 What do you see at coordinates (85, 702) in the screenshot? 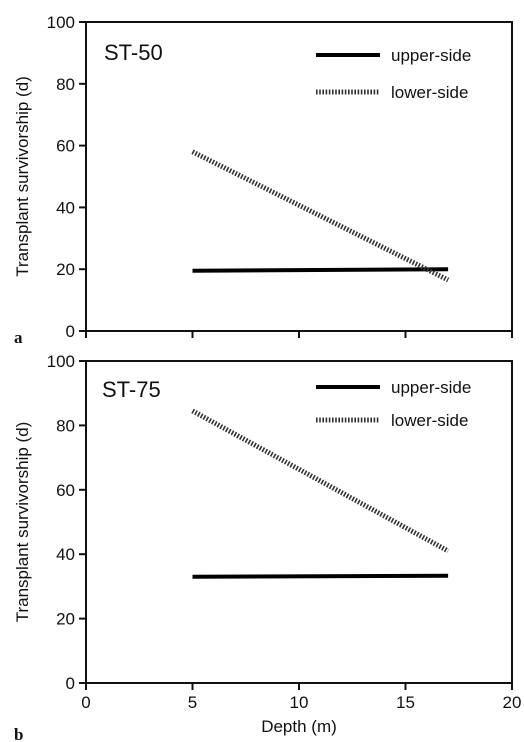
I see `x-tick-label: 0` at bounding box center [85, 702].